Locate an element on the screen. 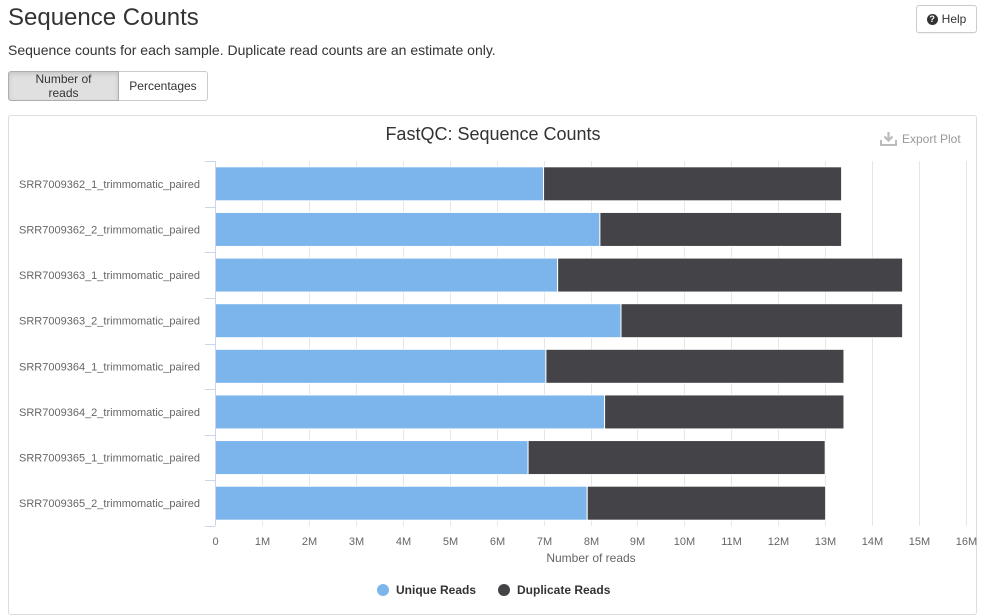  legend-label: Duplicate Reads is located at coordinates (564, 590).